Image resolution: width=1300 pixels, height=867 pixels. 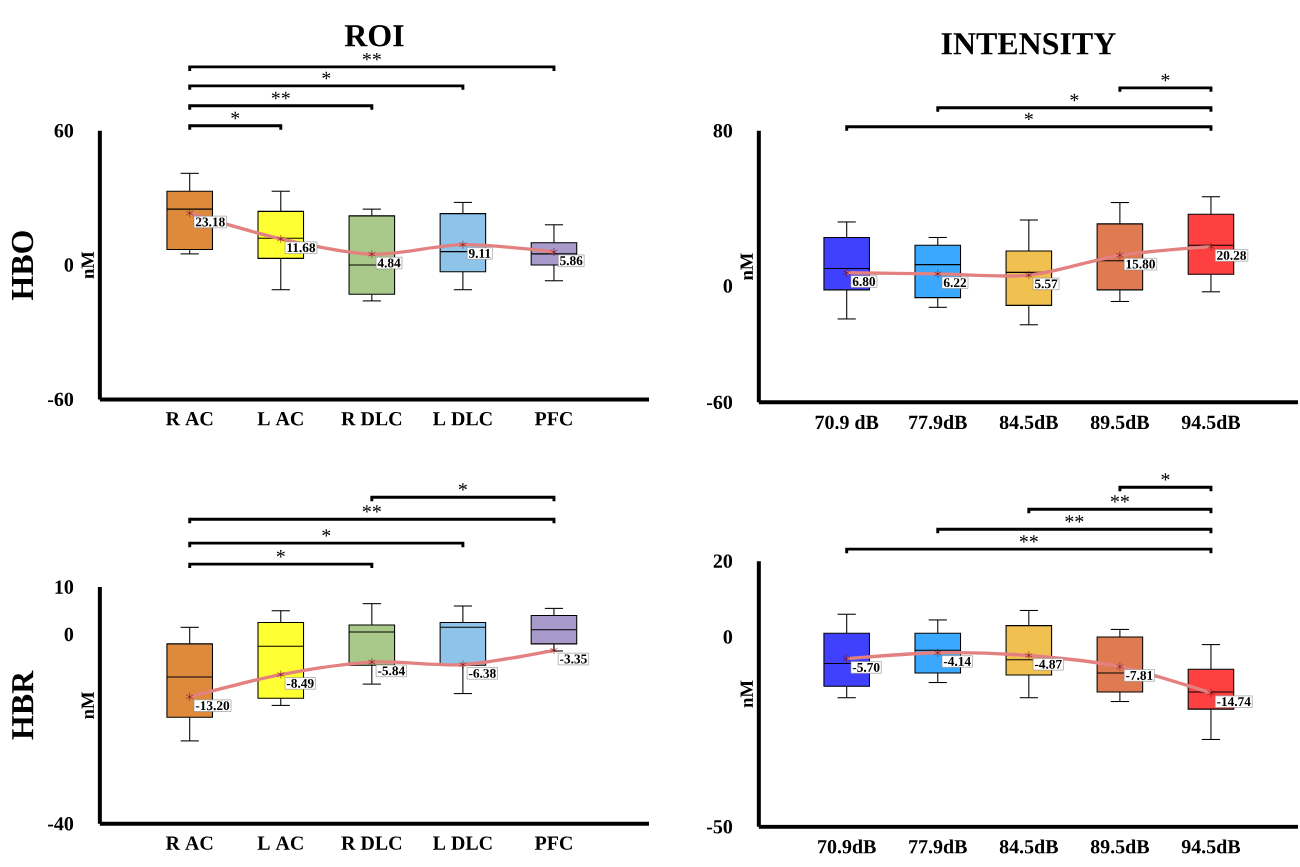 What do you see at coordinates (957, 662) in the screenshot?
I see `data-label: -4.14` at bounding box center [957, 662].